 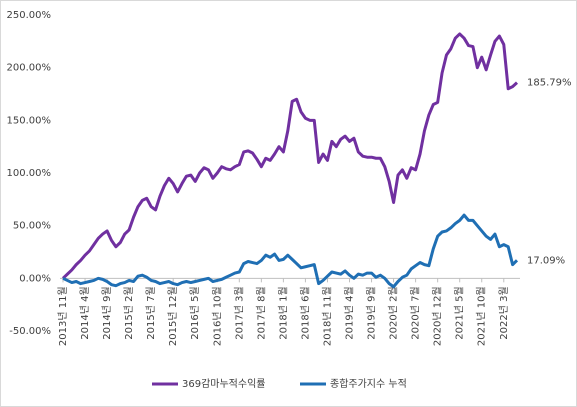 I want to click on x-tick-label: 2021년 5월, so click(x=460, y=312).